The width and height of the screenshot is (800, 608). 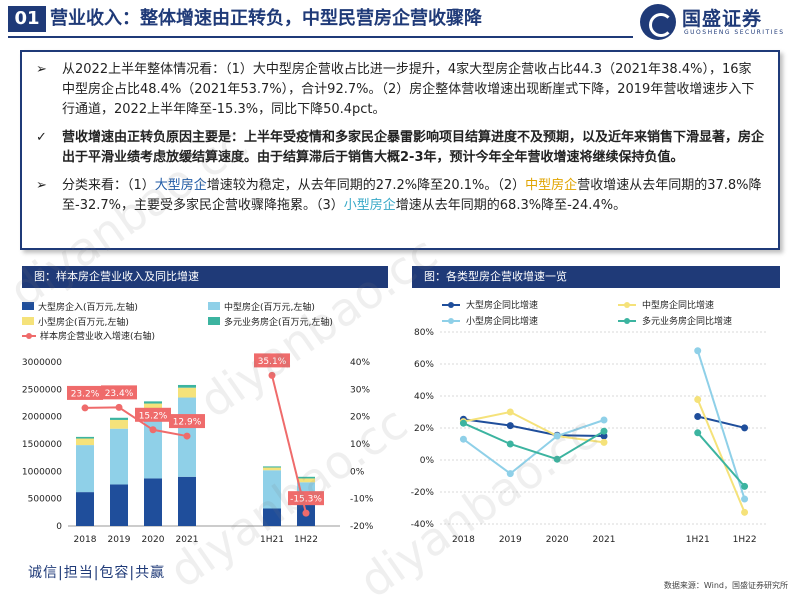 What do you see at coordinates (510, 474) in the screenshot?
I see `series-point-2-2019` at bounding box center [510, 474].